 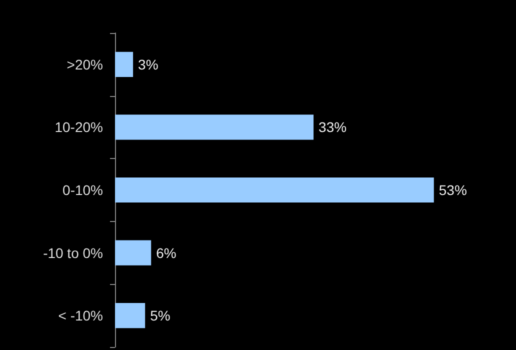 What do you see at coordinates (148, 64) in the screenshot?
I see `data-label: 3%` at bounding box center [148, 64].